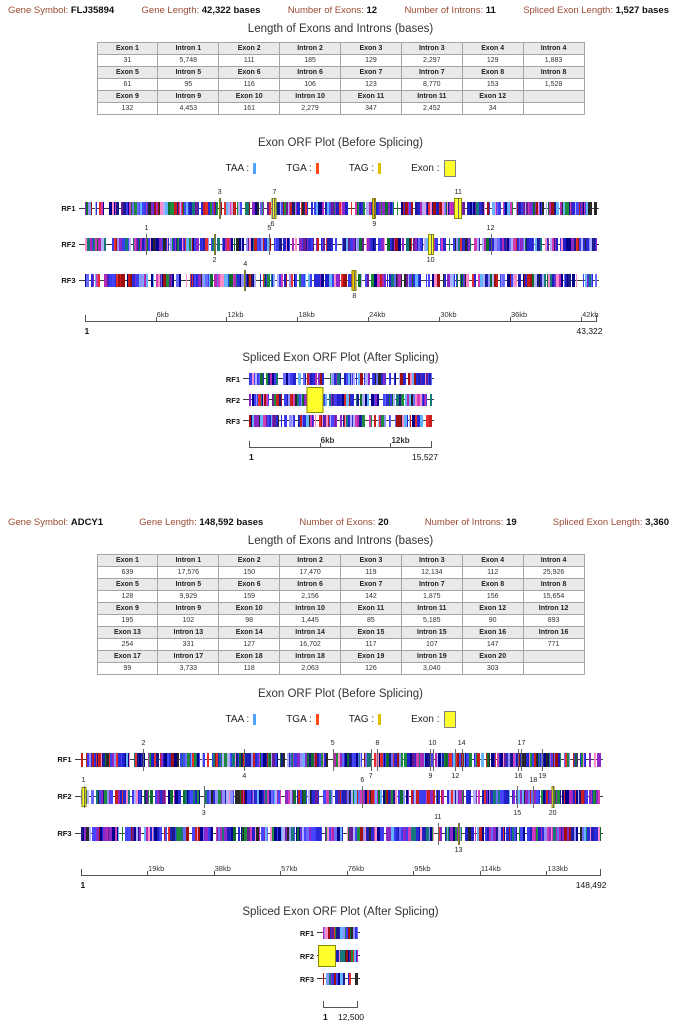 The height and width of the screenshot is (1031, 681). What do you see at coordinates (378, 760) in the screenshot?
I see `exon-marker-line` at bounding box center [378, 760].